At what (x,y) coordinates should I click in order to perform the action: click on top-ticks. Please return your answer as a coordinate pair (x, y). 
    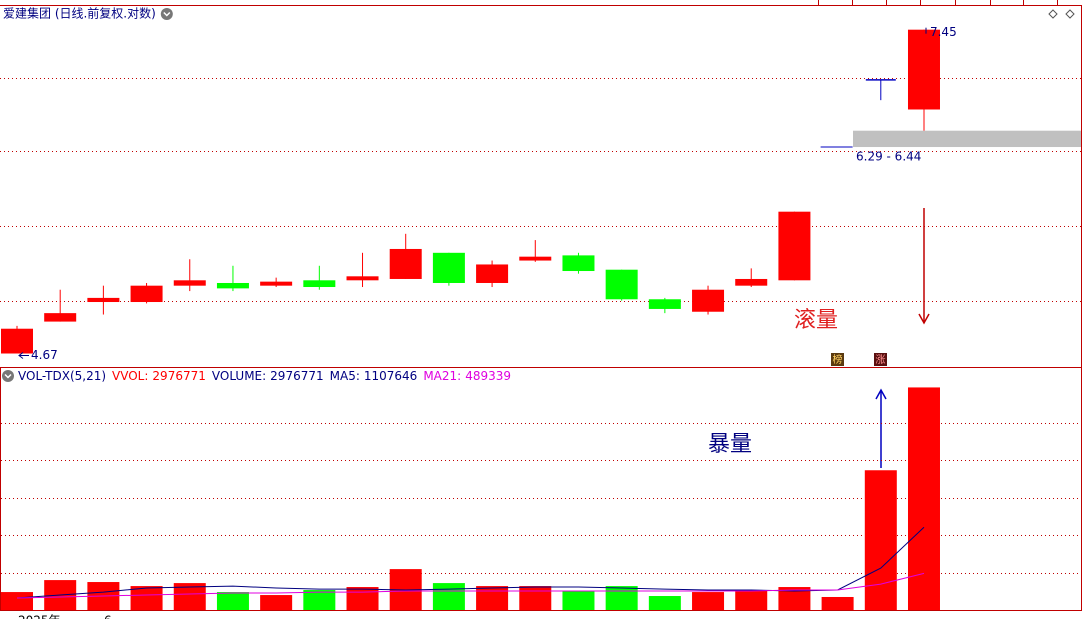
    Looking at the image, I should click on (938, 2).